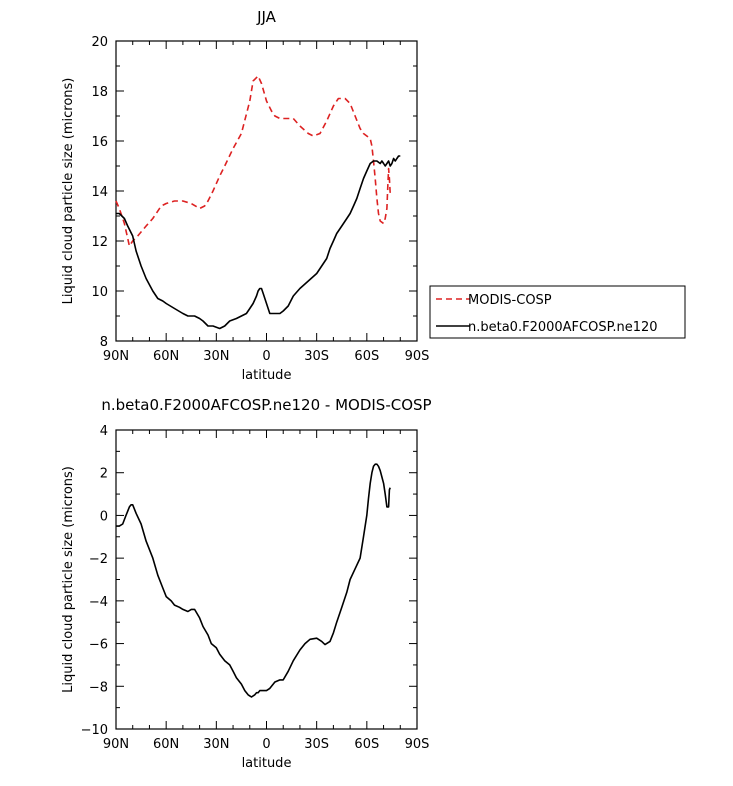 This screenshot has height=786, width=733. Describe the element at coordinates (366, 356) in the screenshot. I see `top-x-tick-label: 60S` at that location.